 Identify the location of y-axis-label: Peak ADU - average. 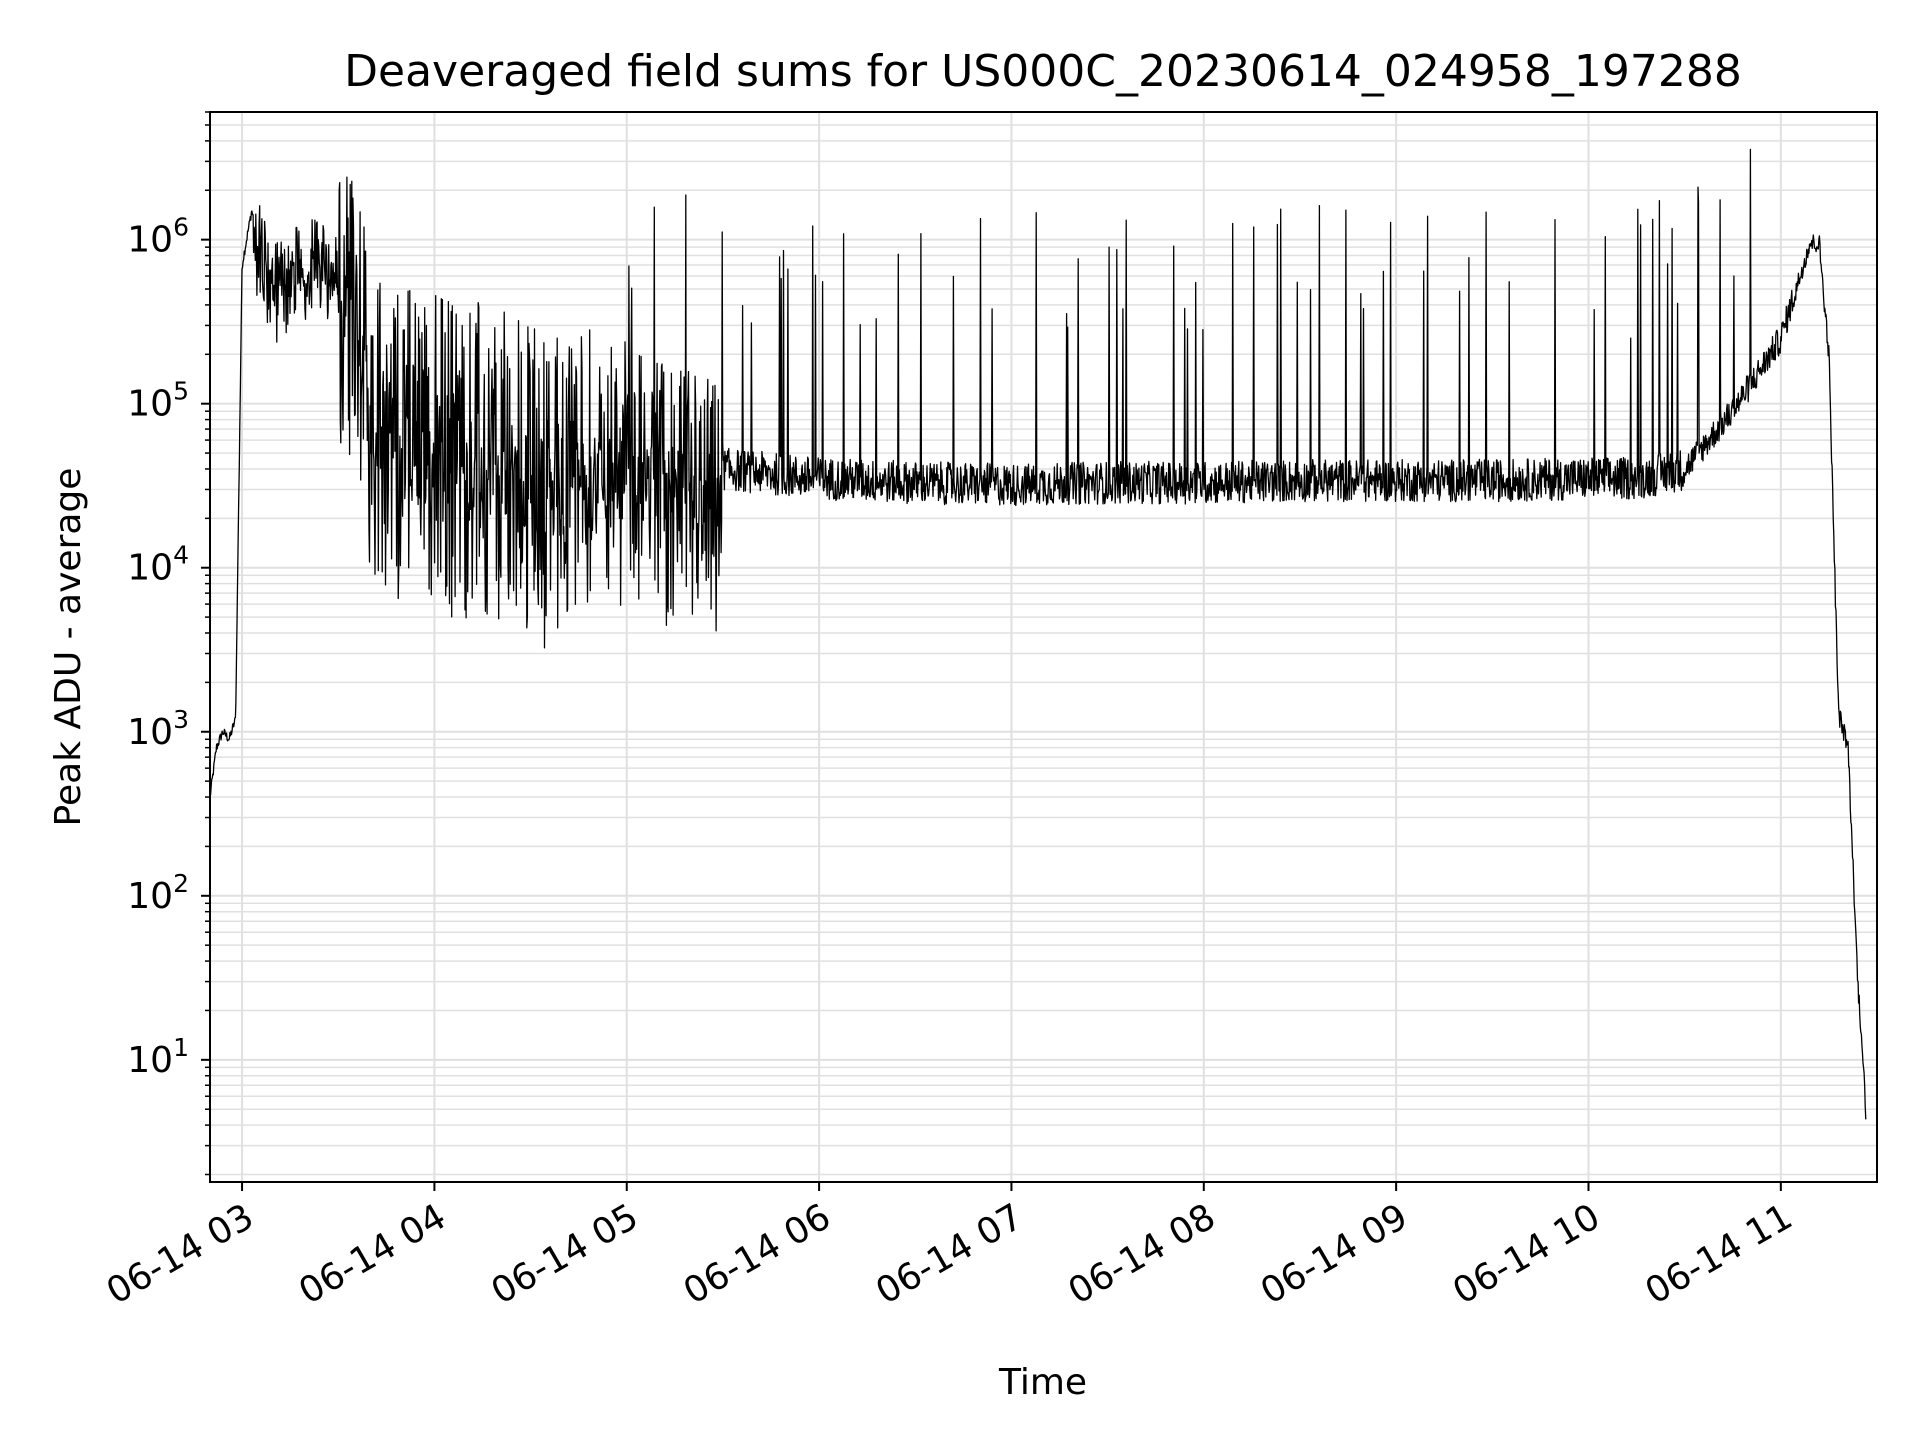
(68, 647).